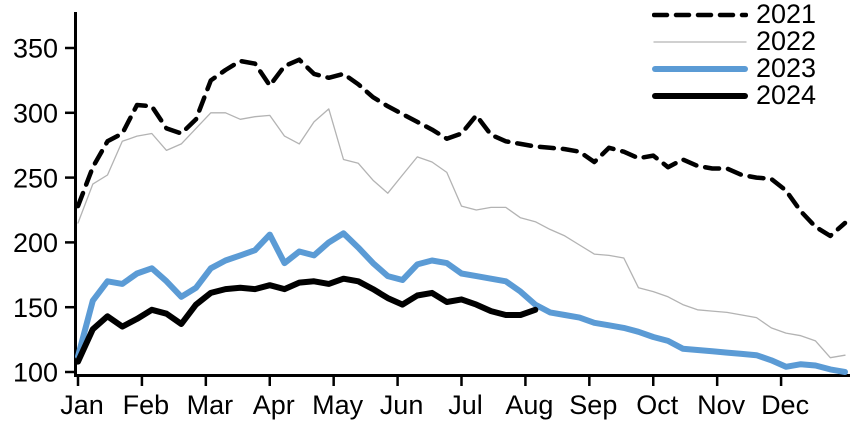 The height and width of the screenshot is (430, 852). I want to click on x-tick-label: Apr, so click(274, 405).